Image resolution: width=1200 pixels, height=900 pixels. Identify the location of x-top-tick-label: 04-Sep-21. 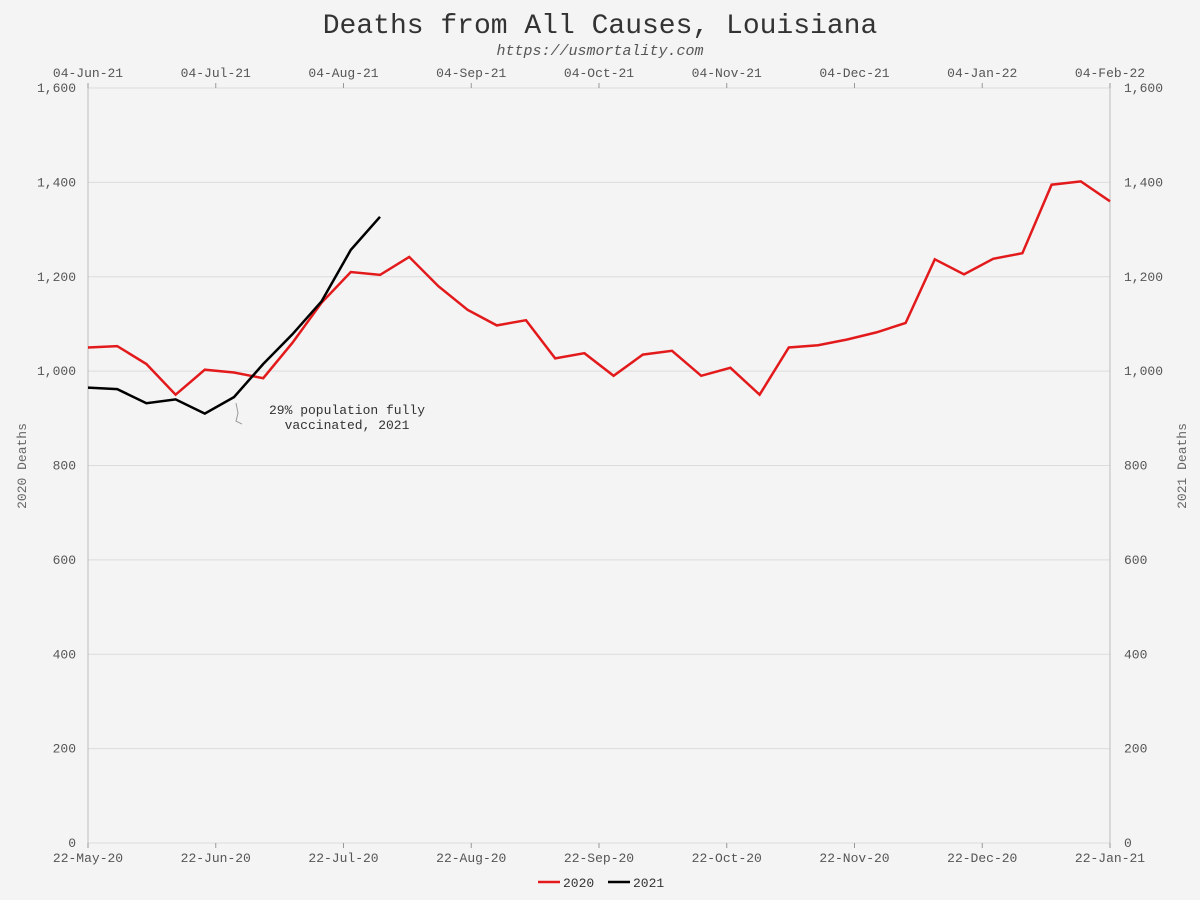
(471, 73).